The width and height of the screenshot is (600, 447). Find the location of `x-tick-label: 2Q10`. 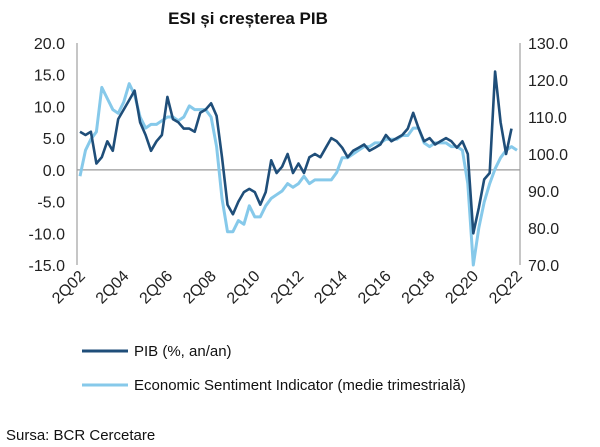

x-tick-label: 2Q10 is located at coordinates (244, 288).